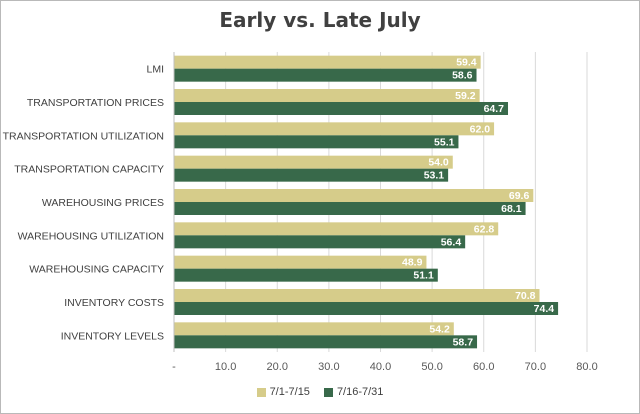 The image size is (640, 414). I want to click on data-label: 48.9, so click(412, 263).